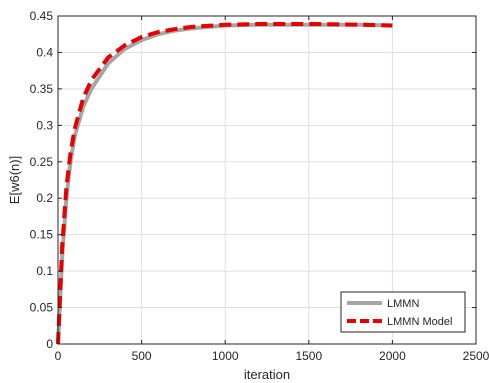  I want to click on legend-label: LMMN Model, so click(419, 322).